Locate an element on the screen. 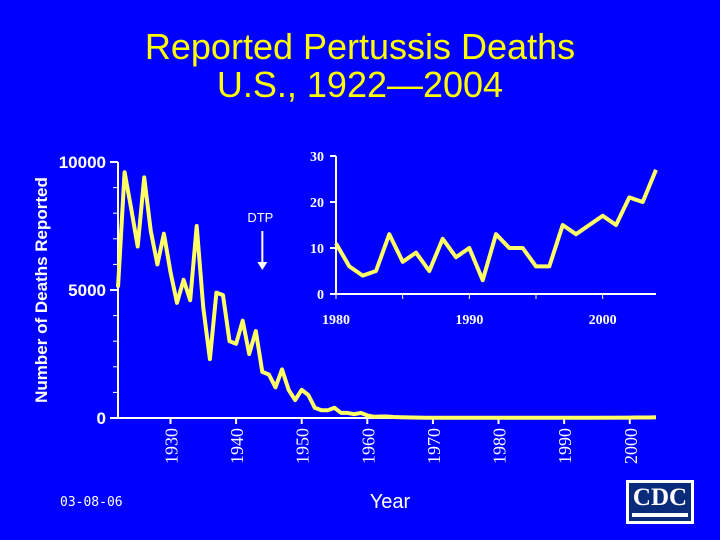  inset-y-tick-label: 10 is located at coordinates (317, 249).